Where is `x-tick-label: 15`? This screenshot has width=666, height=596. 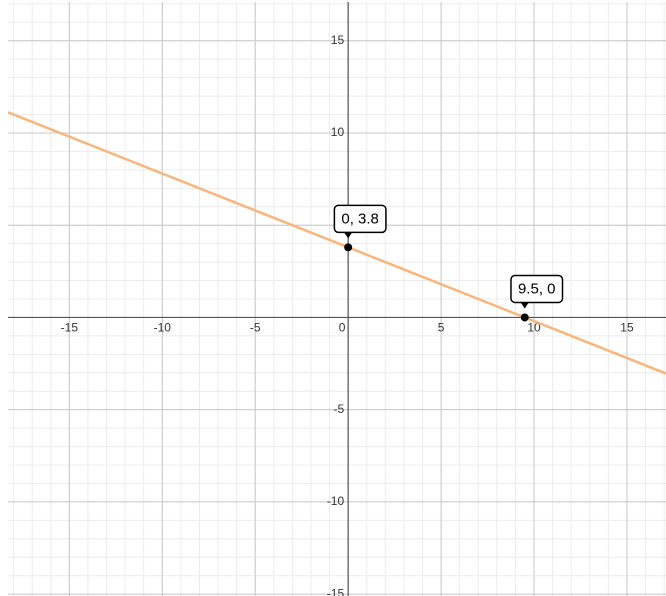 x-tick-label: 15 is located at coordinates (627, 328).